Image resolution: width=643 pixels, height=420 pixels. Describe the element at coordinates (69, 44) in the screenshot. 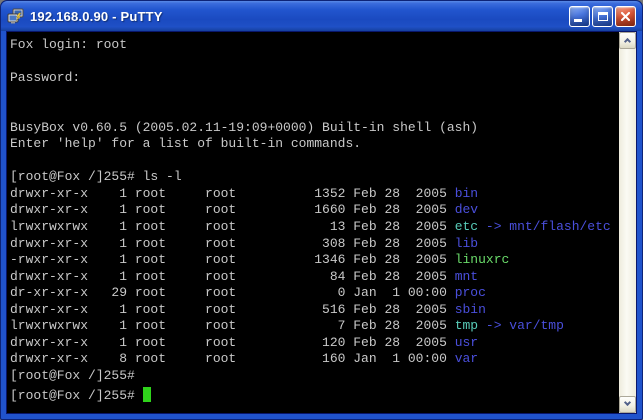

I see `terminal-line: Fox login: root` at that location.